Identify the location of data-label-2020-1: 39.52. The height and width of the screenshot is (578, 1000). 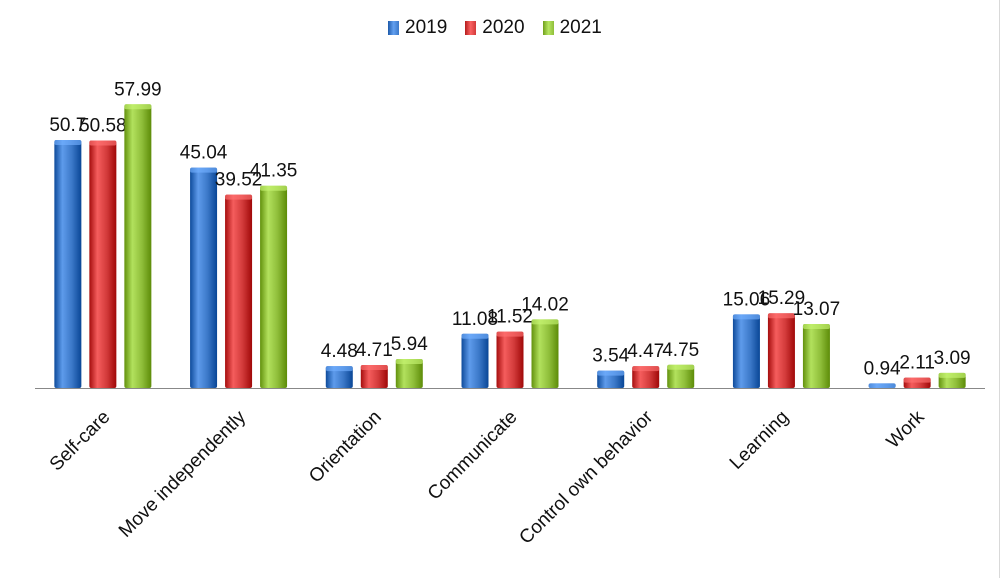
(239, 180).